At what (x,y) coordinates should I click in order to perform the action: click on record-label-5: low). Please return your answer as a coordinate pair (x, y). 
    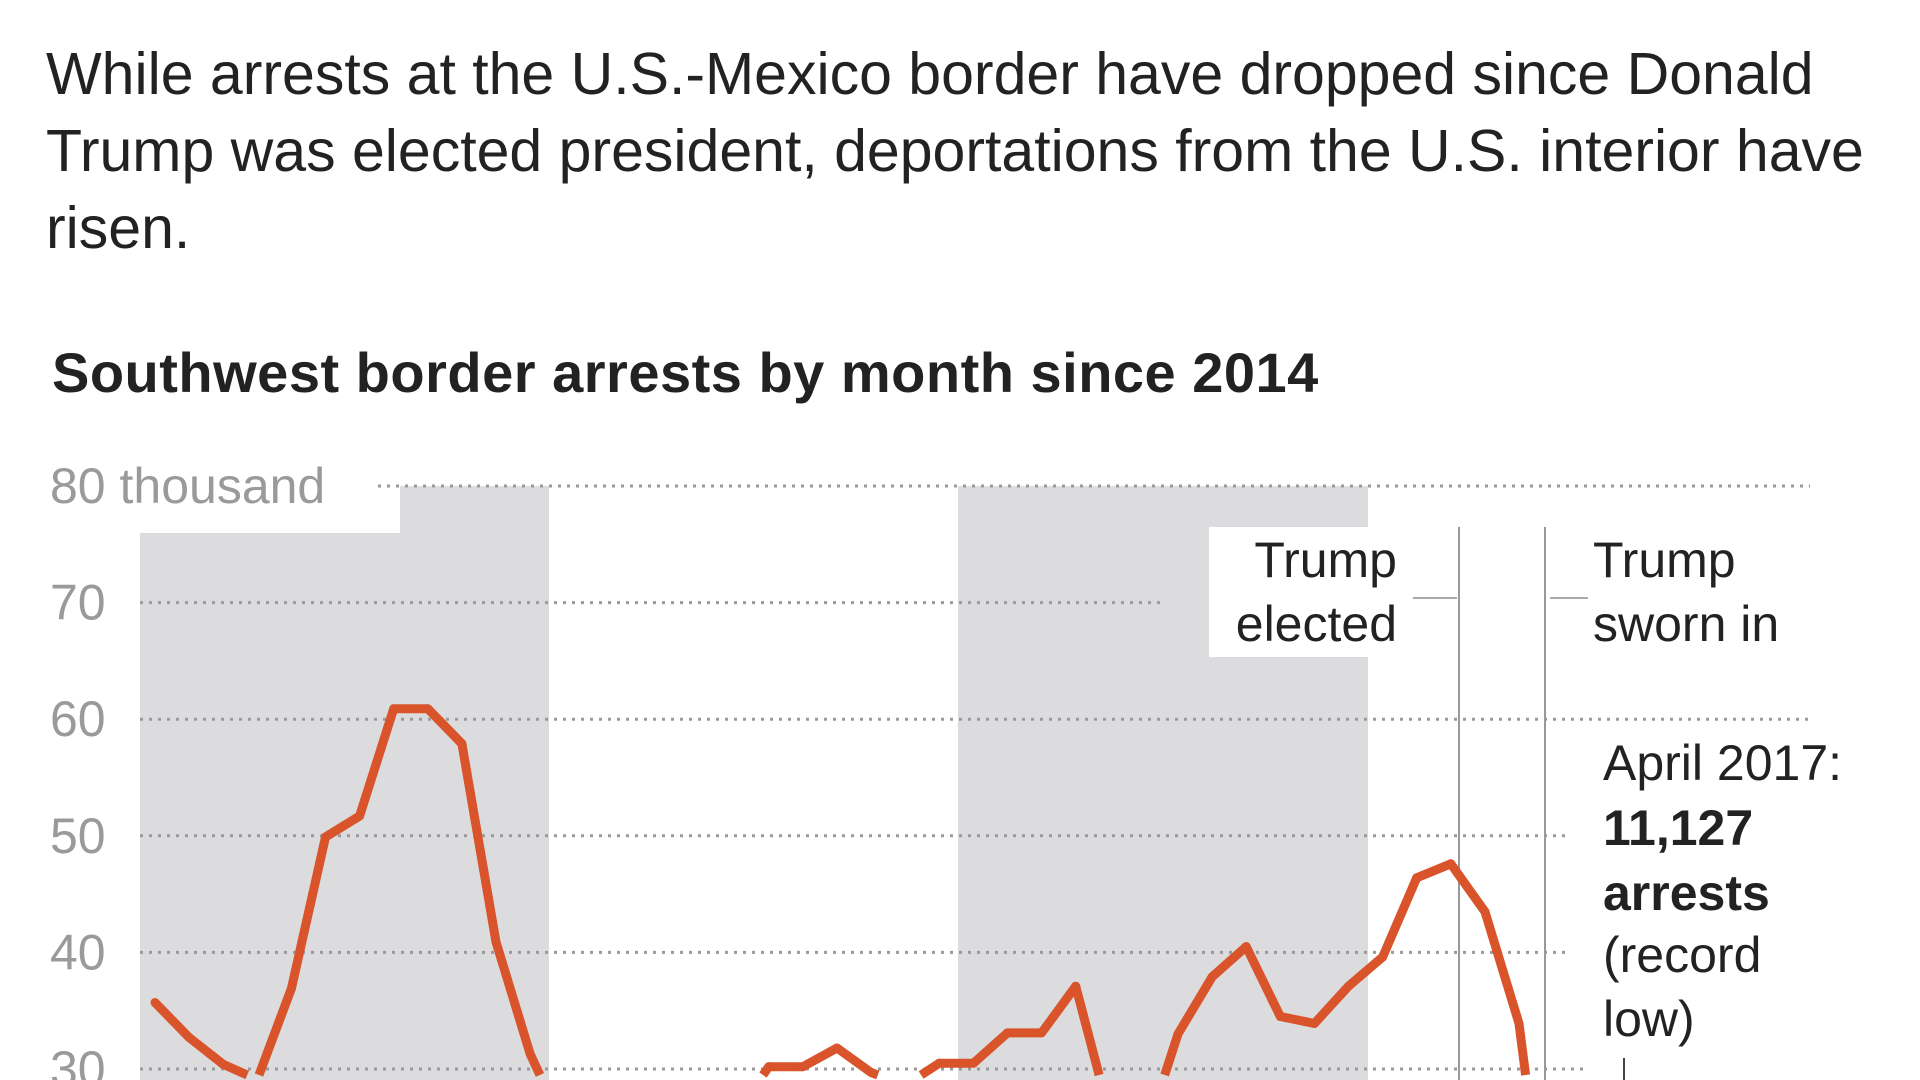
    Looking at the image, I should click on (1649, 1019).